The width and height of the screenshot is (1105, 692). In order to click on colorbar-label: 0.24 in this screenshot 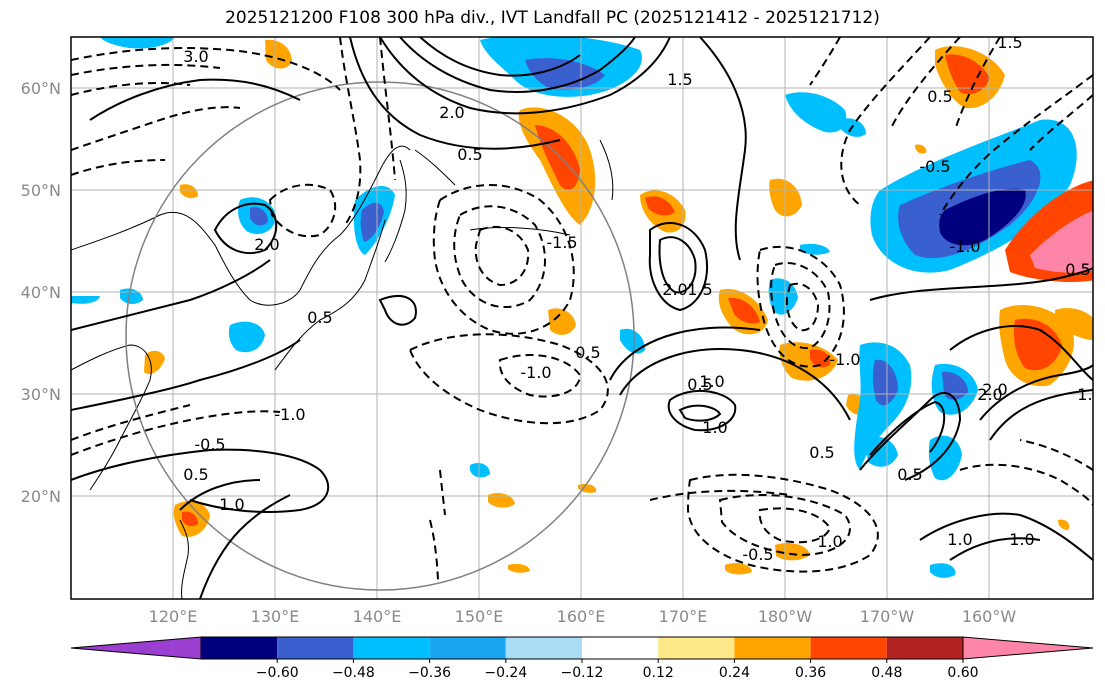, I will do `click(734, 673)`.